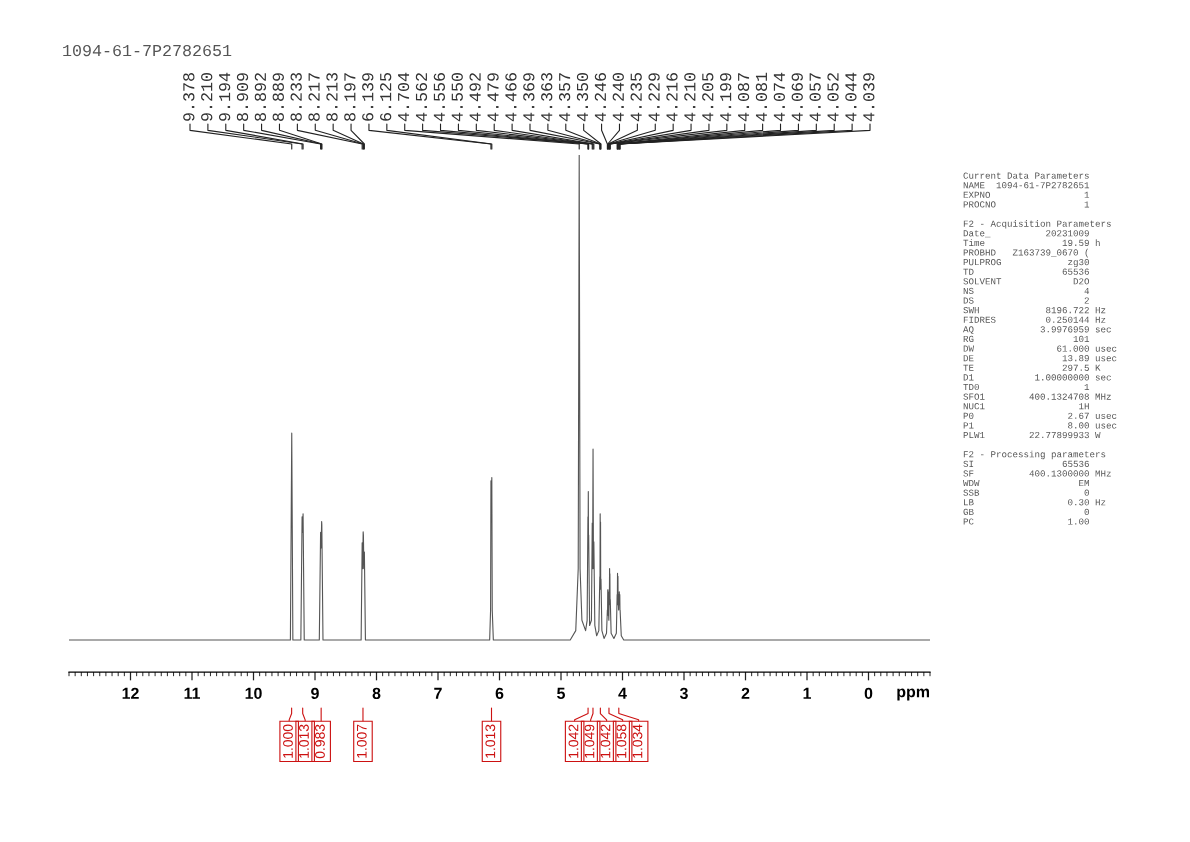  What do you see at coordinates (189, 97) in the screenshot?
I see `annotation: 9.378` at bounding box center [189, 97].